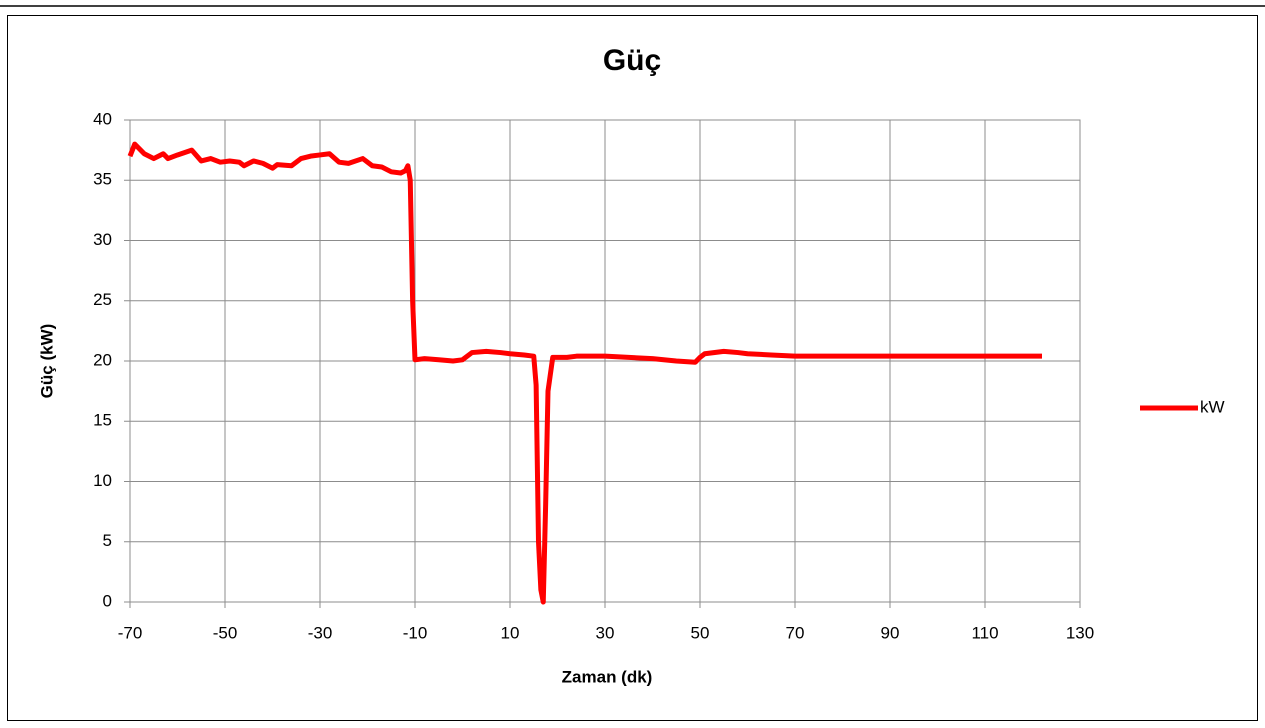 This screenshot has height=728, width=1265. What do you see at coordinates (130, 632) in the screenshot?
I see `x-tick-label: -70` at bounding box center [130, 632].